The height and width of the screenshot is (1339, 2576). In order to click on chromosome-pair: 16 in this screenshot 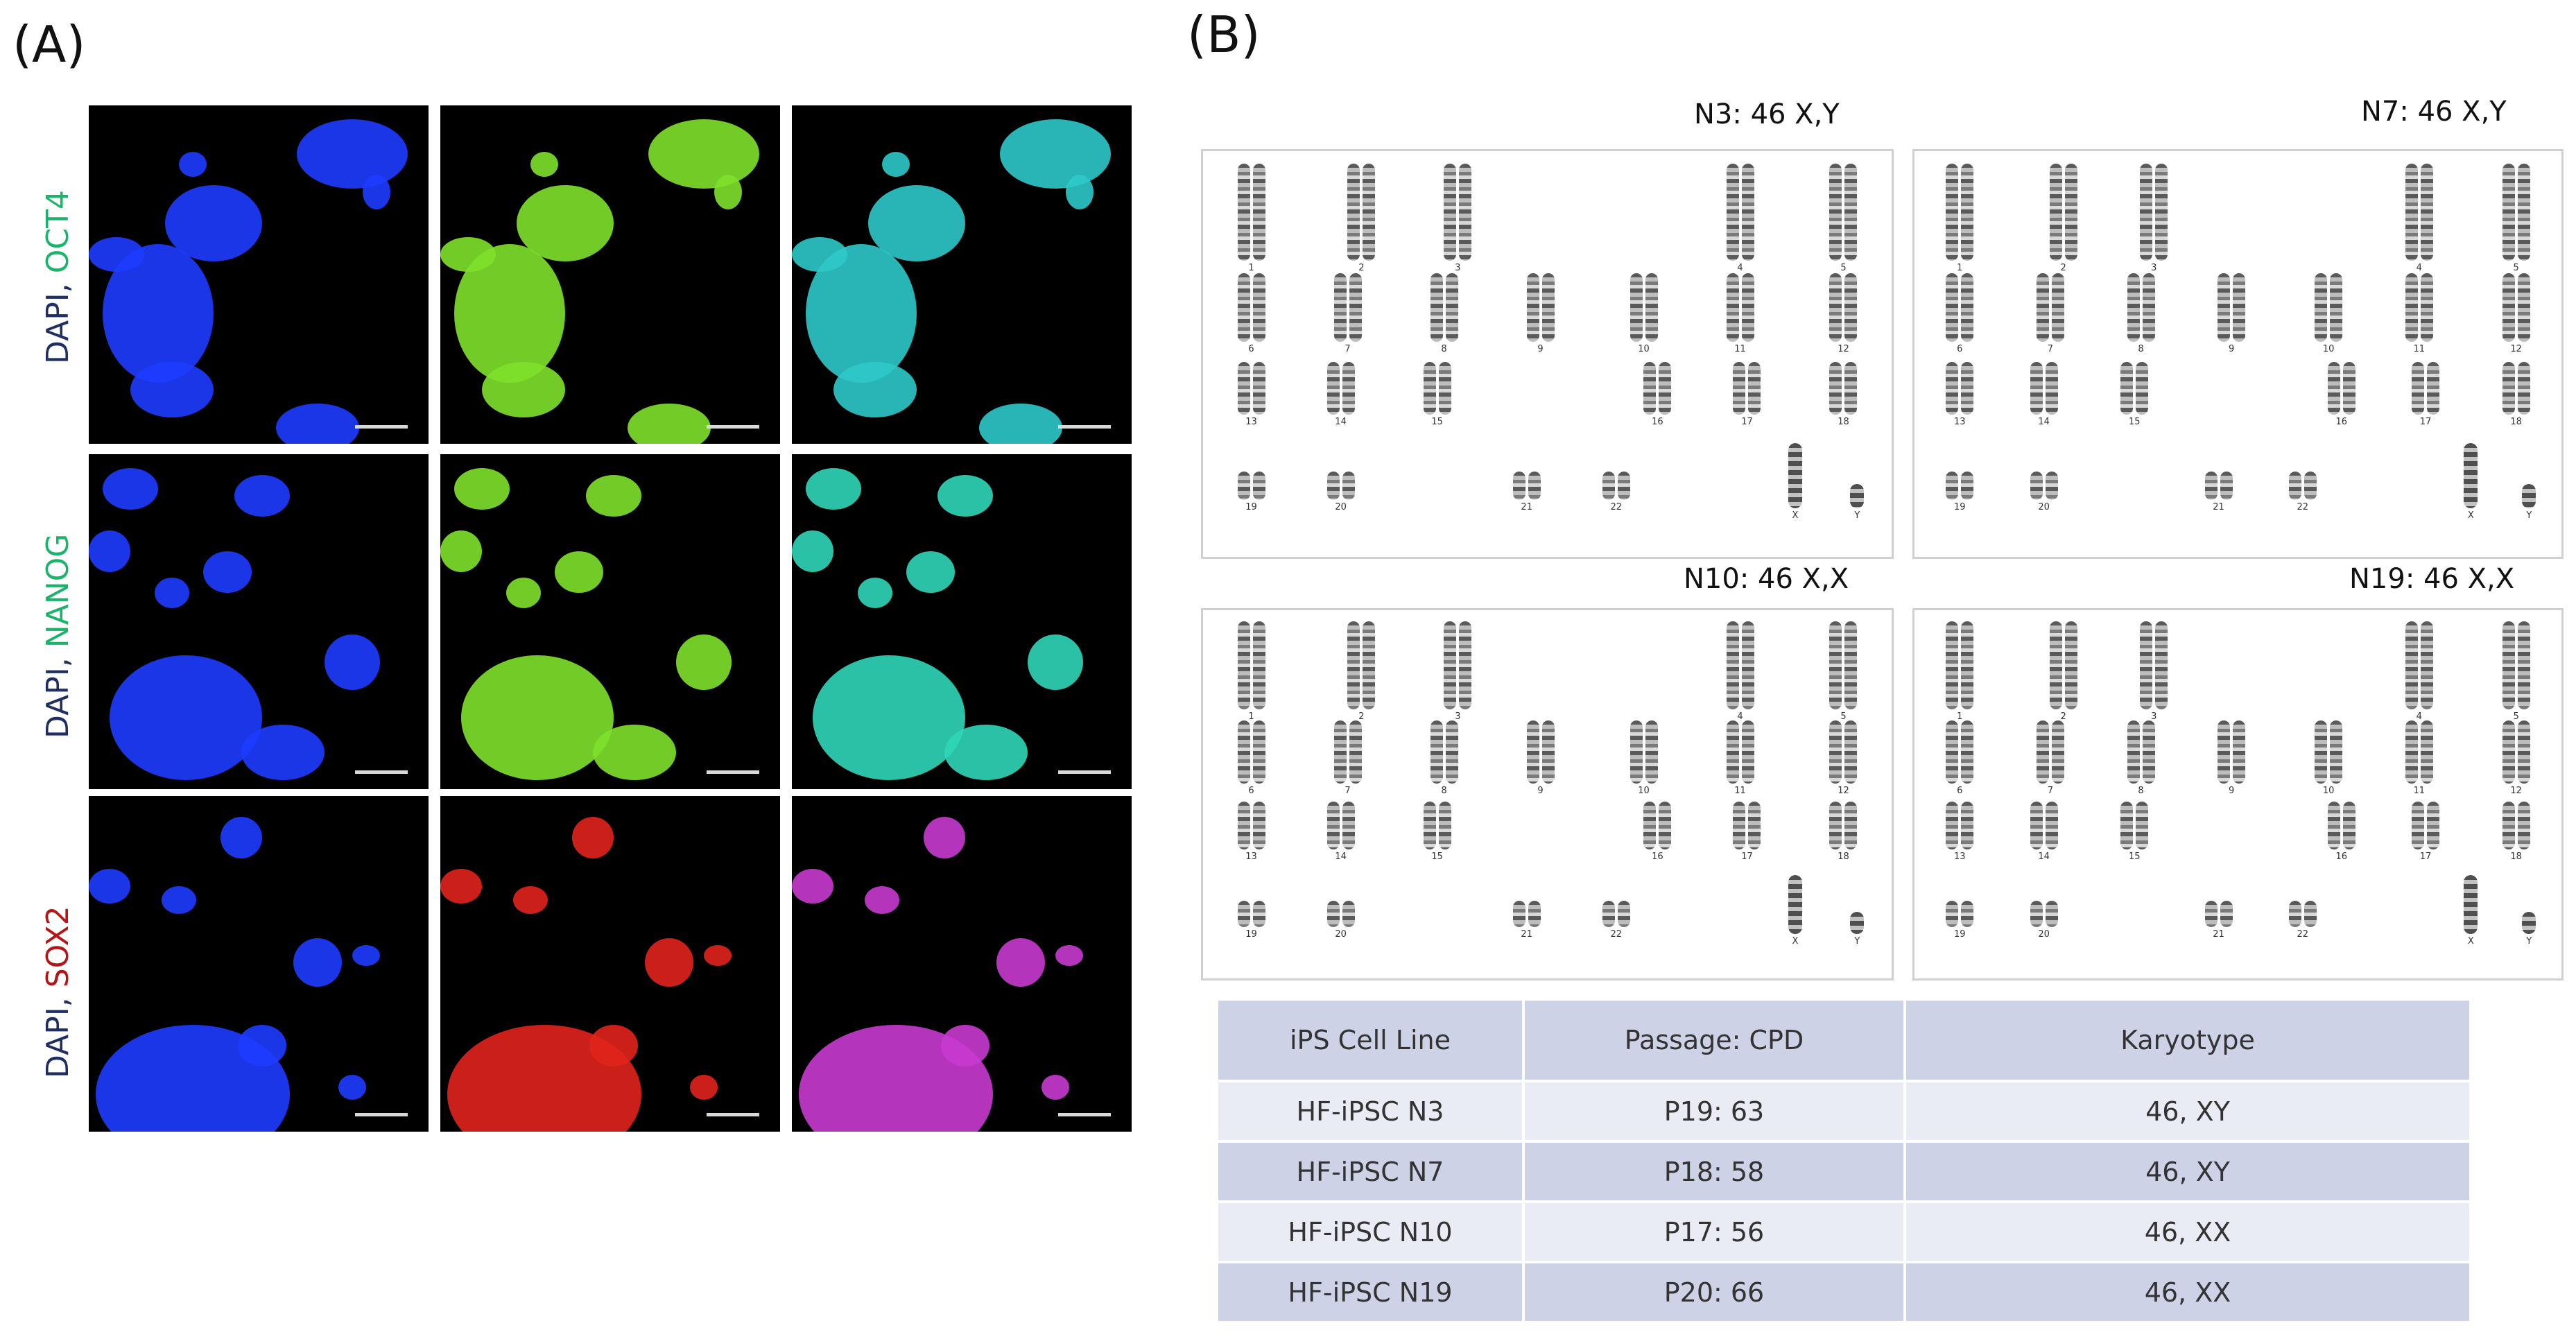, I will do `click(2341, 832)`.